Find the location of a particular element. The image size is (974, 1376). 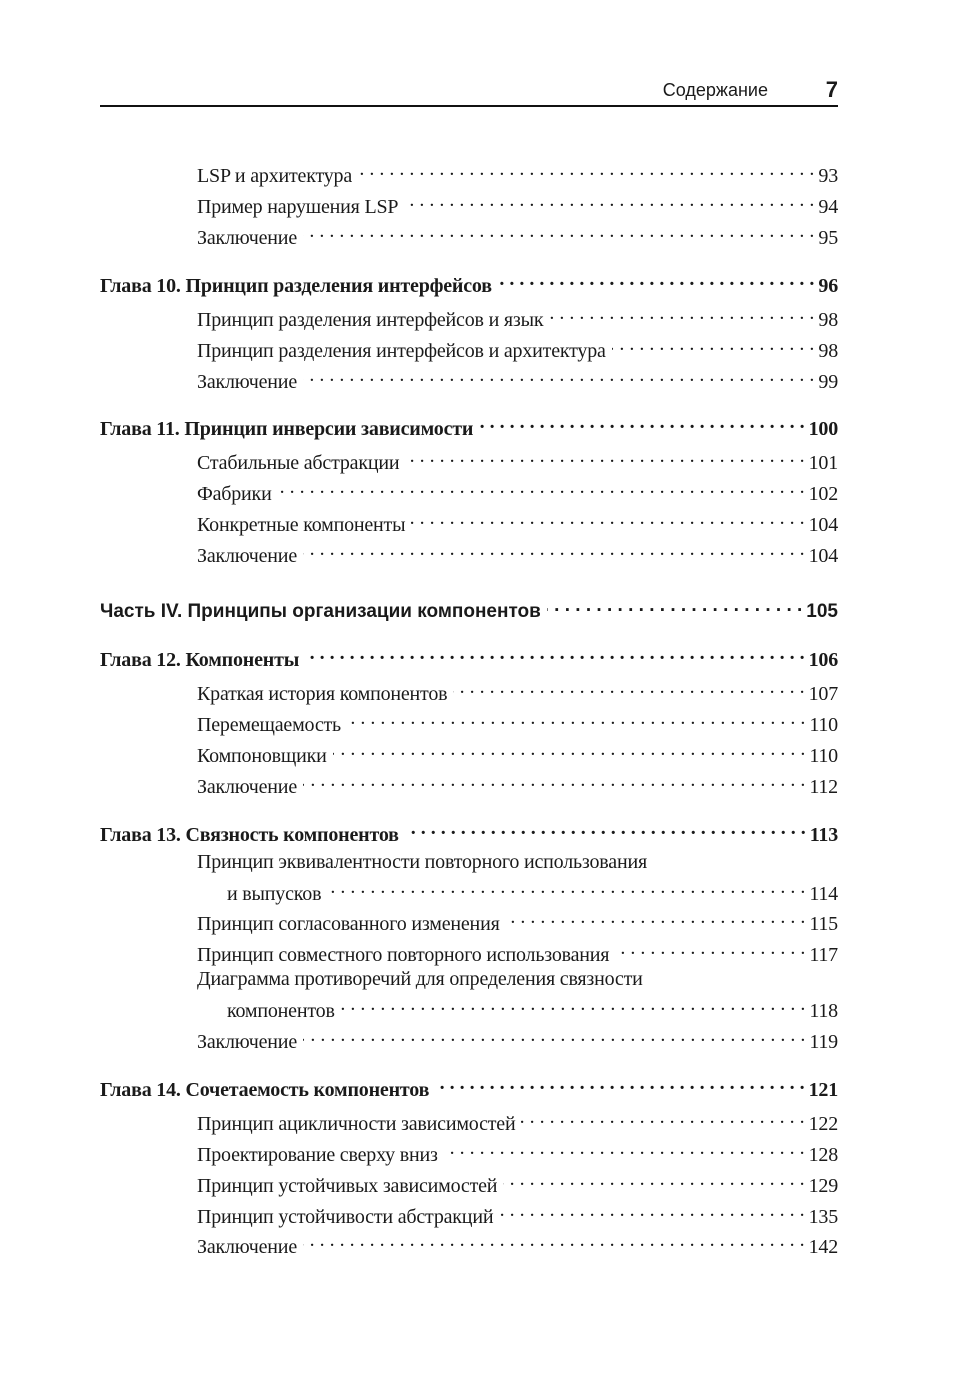

toc-entry-page: 105 is located at coordinates (822, 611).